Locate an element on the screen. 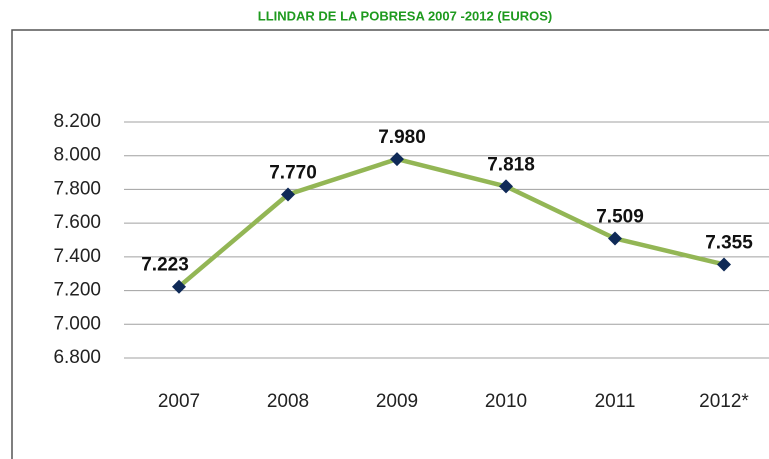  x-tick-label: 2010 is located at coordinates (506, 401).